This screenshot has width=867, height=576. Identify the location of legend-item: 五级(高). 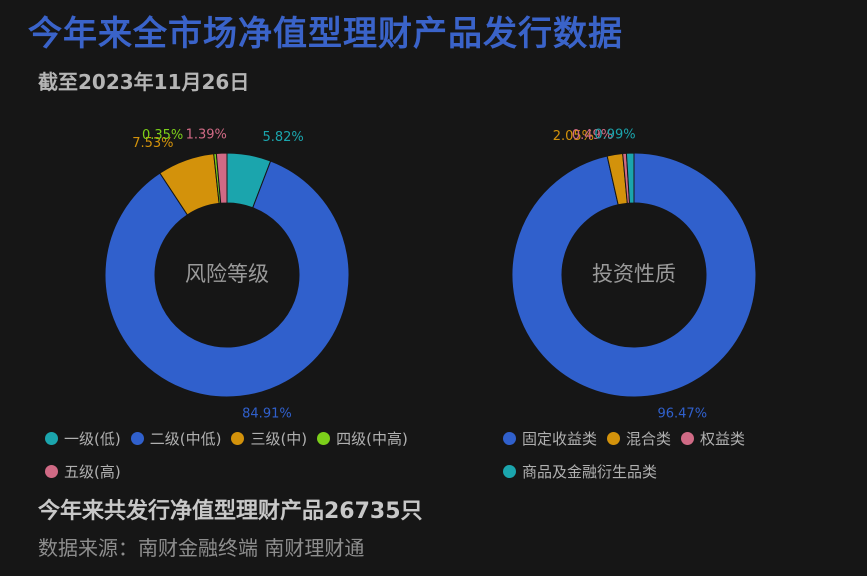
(83, 471).